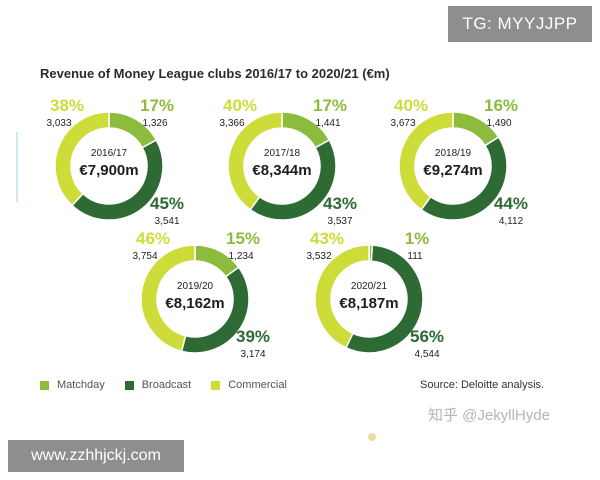 The width and height of the screenshot is (600, 480). What do you see at coordinates (281, 170) in the screenshot?
I see `donut-total-label: €8,344m` at bounding box center [281, 170].